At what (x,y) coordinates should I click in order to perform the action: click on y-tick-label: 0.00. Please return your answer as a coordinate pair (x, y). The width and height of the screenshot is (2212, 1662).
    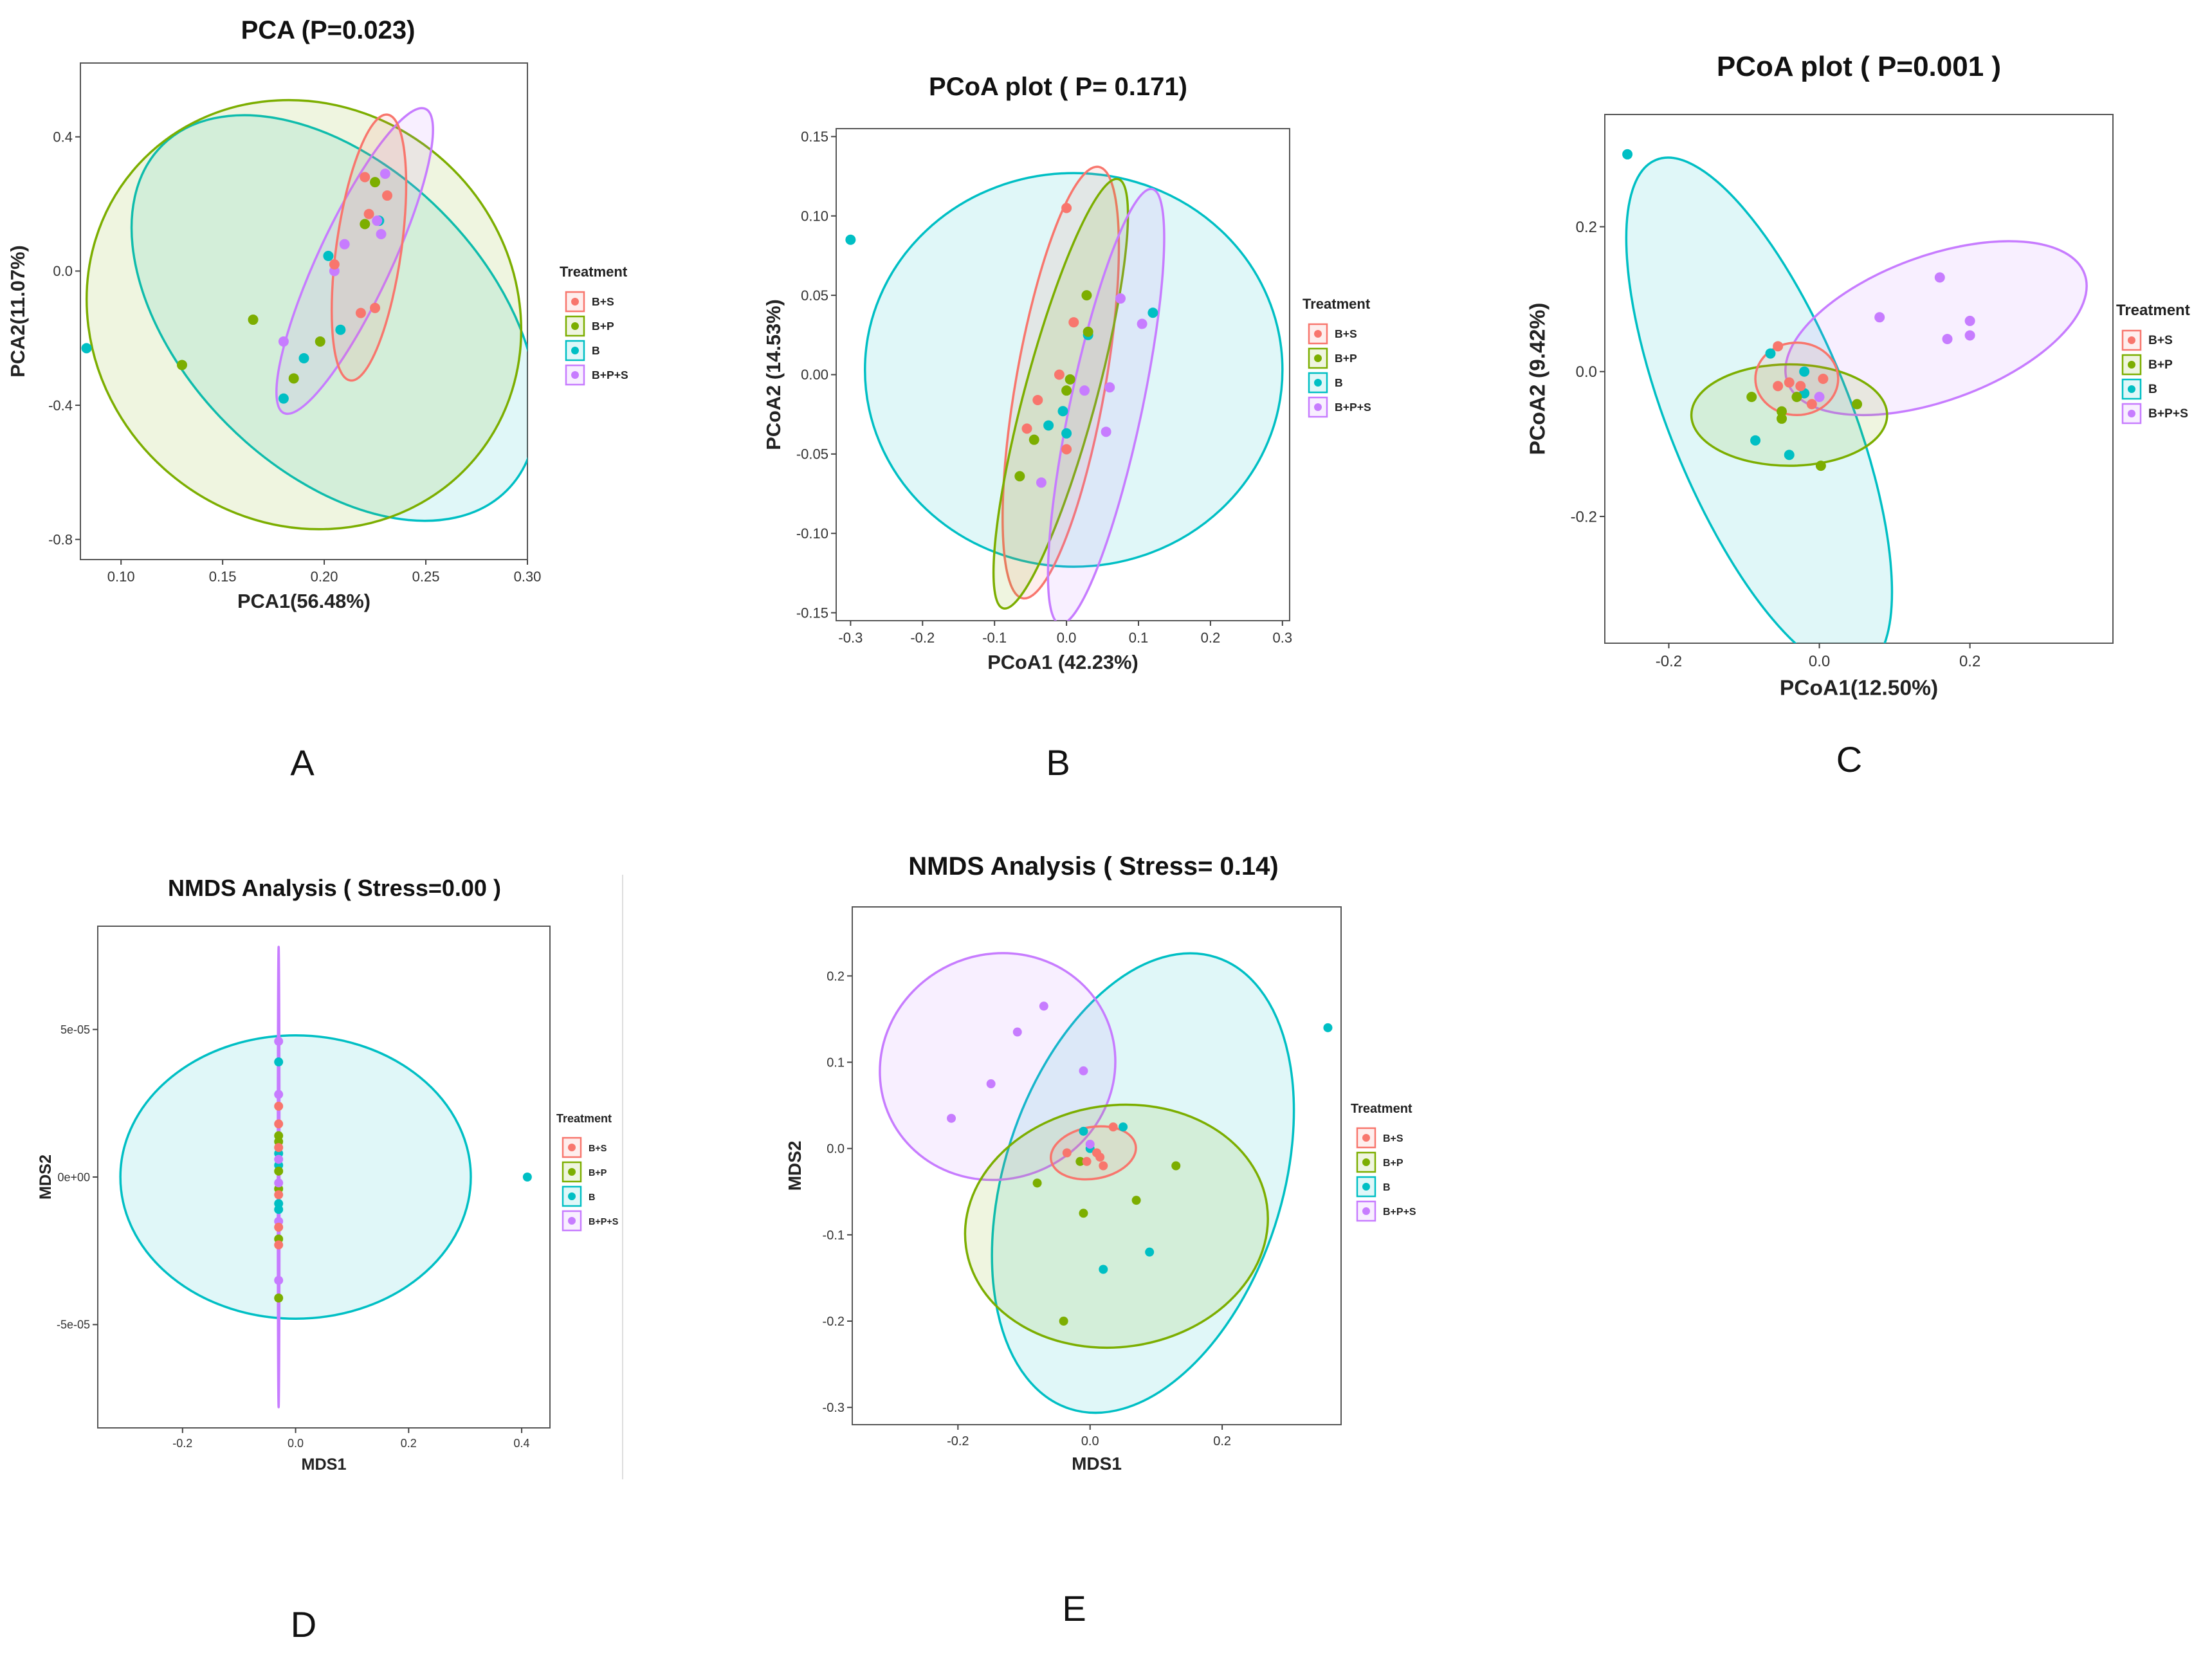
    Looking at the image, I should click on (814, 375).